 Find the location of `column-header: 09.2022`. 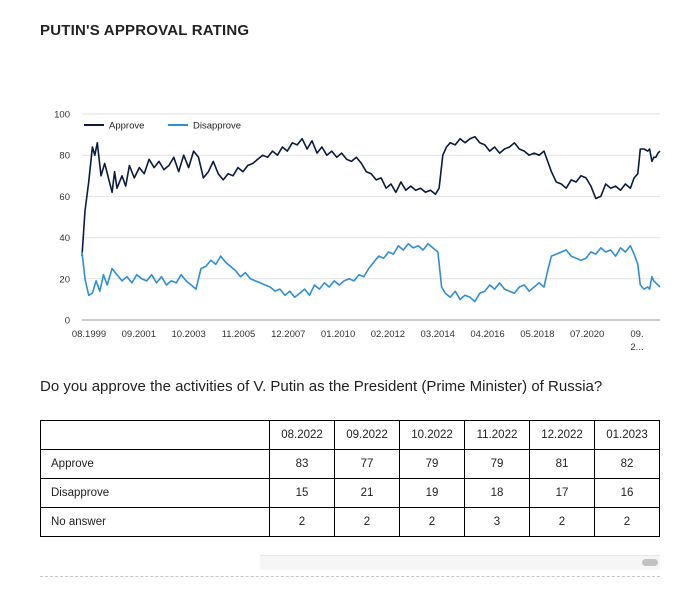

column-header: 09.2022 is located at coordinates (367, 435).